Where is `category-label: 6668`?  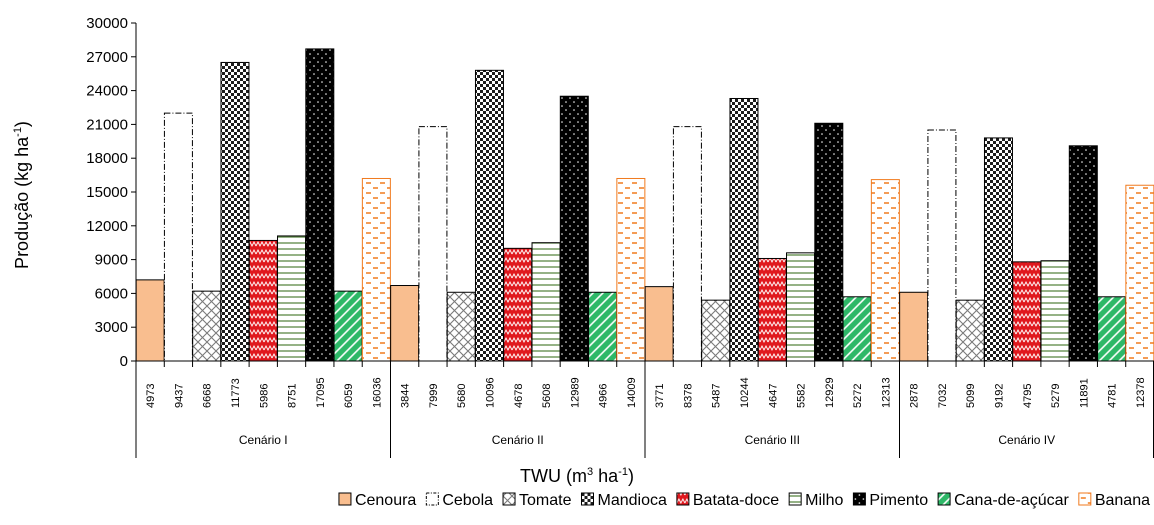 category-label: 6668 is located at coordinates (208, 396).